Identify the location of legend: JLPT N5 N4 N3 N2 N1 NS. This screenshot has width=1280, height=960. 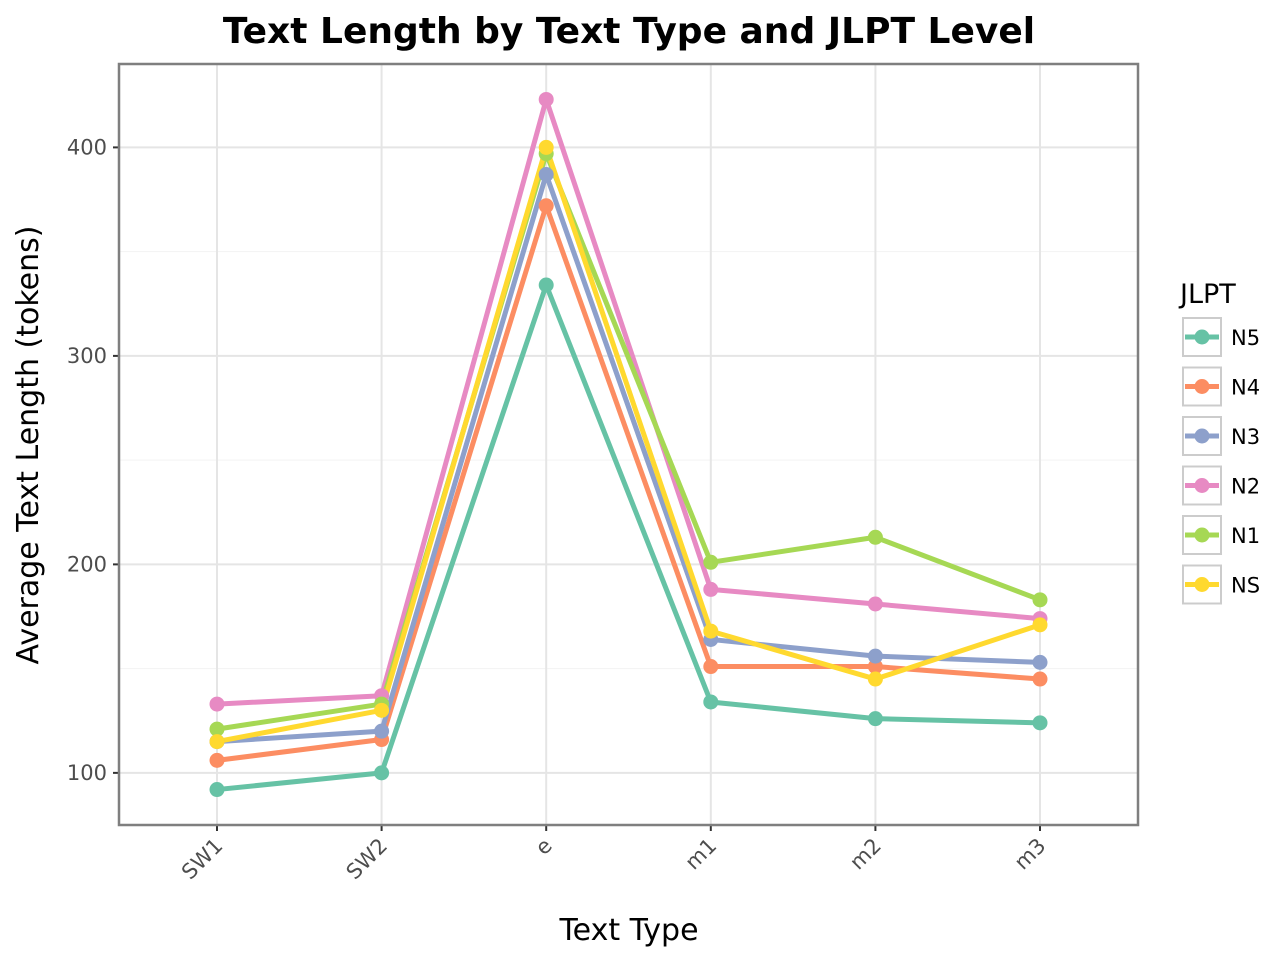
(1219, 442).